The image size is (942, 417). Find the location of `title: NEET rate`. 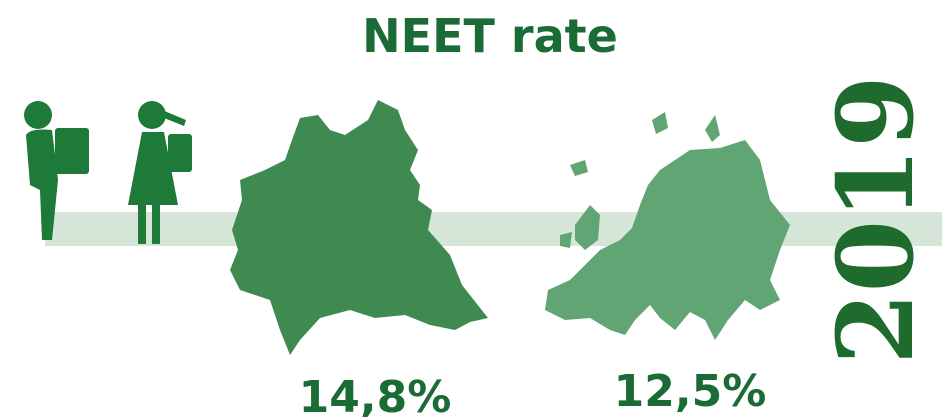

title: NEET rate is located at coordinates (490, 36).